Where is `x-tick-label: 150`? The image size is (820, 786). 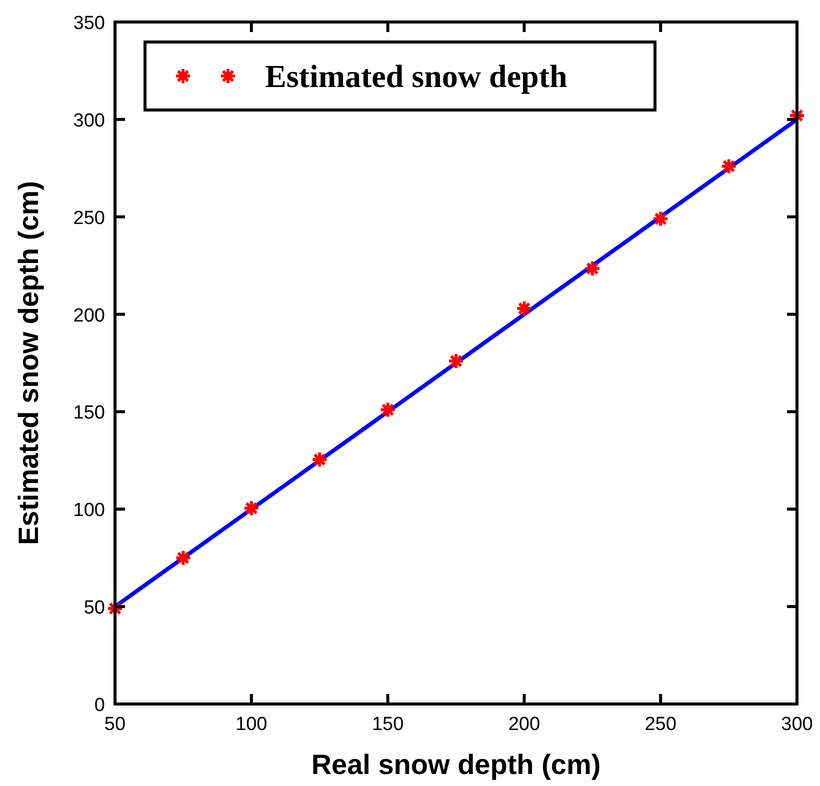 x-tick-label: 150 is located at coordinates (388, 724).